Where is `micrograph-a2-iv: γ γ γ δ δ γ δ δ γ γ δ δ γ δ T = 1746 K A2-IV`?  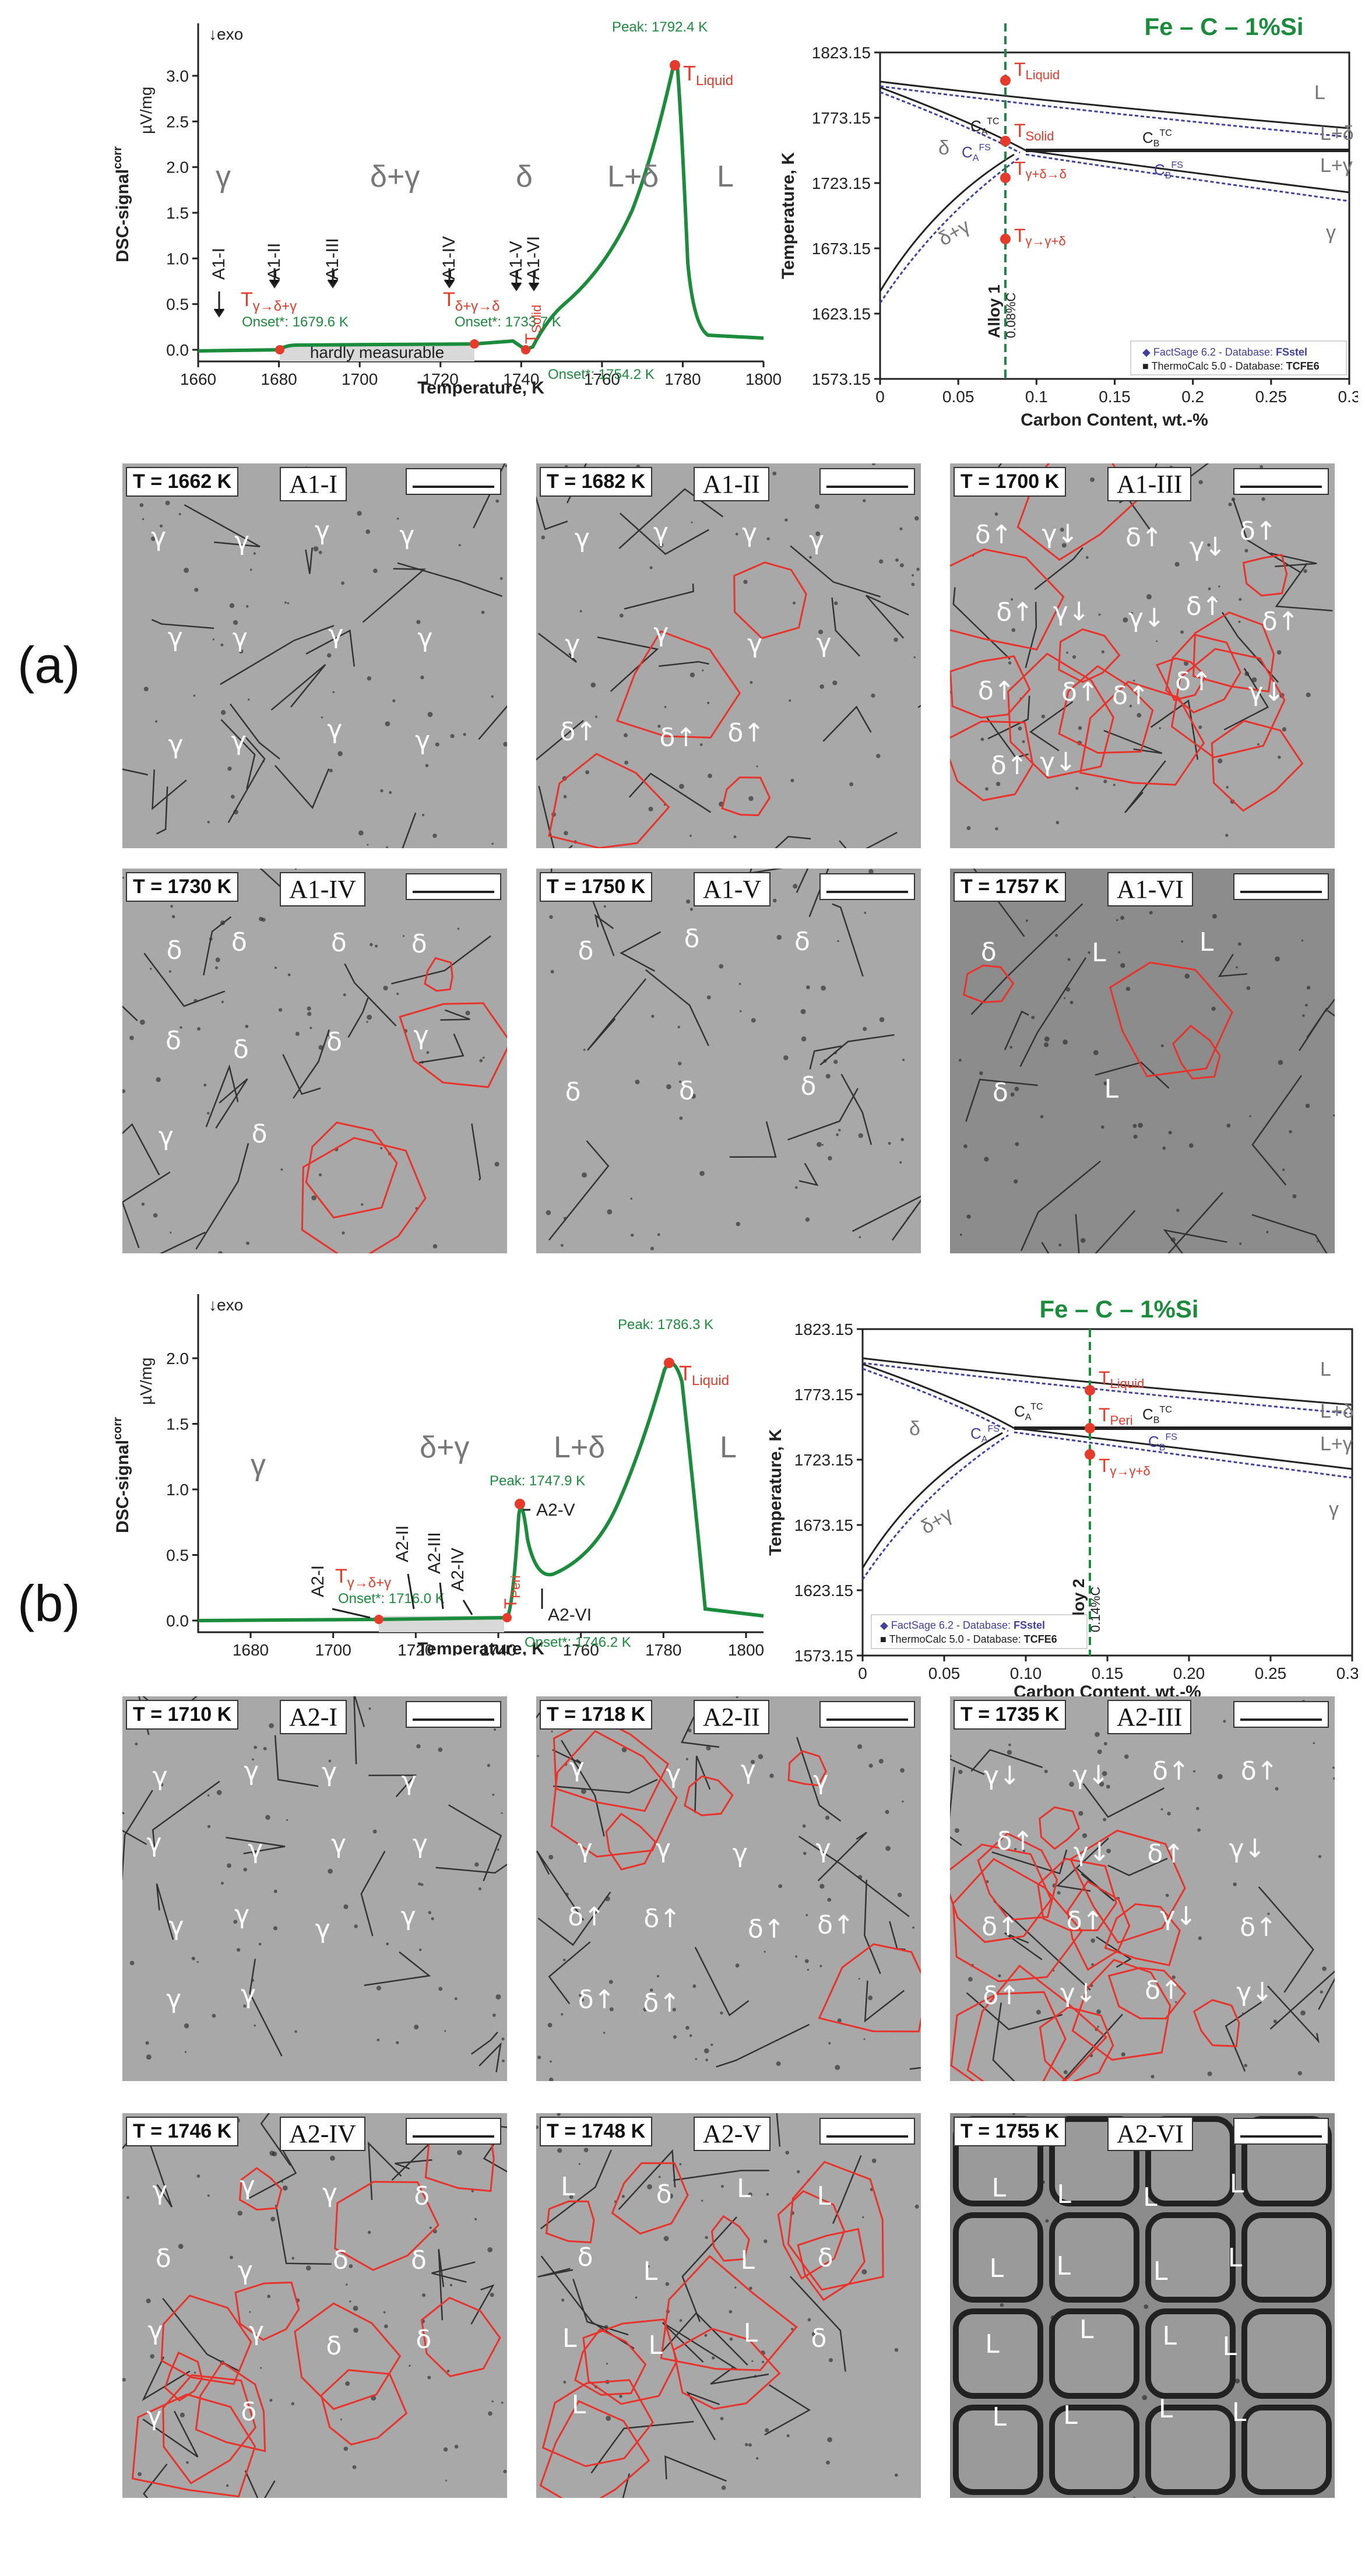
micrograph-a2-iv: γ γ γ δ δ γ δ δ γ γ δ δ γ δ T = 1746 K A2-IV is located at coordinates (314, 2305).